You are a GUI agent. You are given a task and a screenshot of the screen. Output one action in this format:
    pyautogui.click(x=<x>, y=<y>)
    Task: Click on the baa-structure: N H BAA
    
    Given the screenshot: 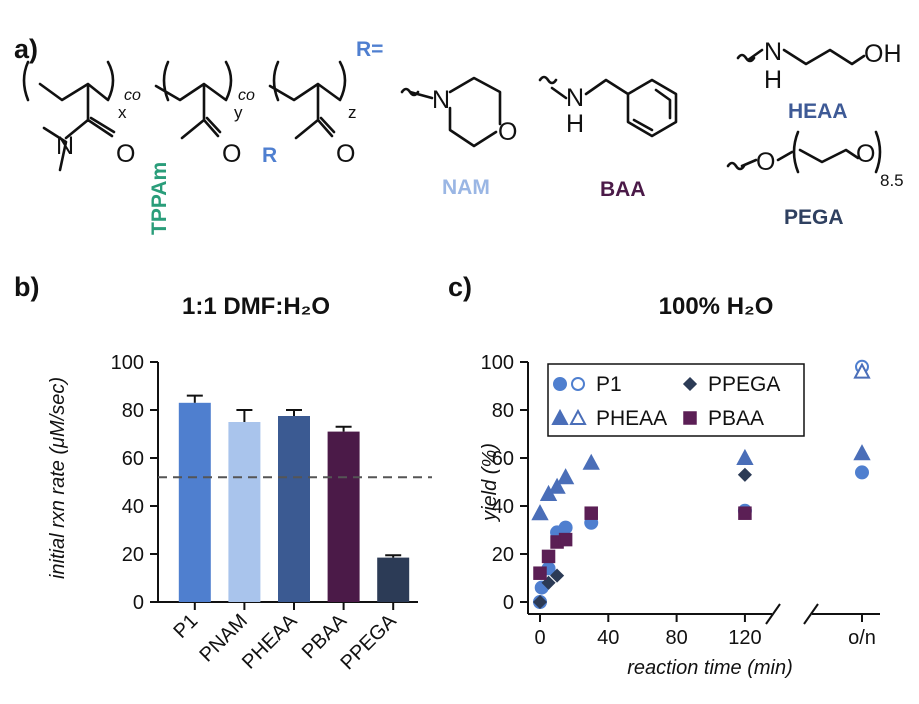 What is the action you would take?
    pyautogui.click(x=608, y=138)
    